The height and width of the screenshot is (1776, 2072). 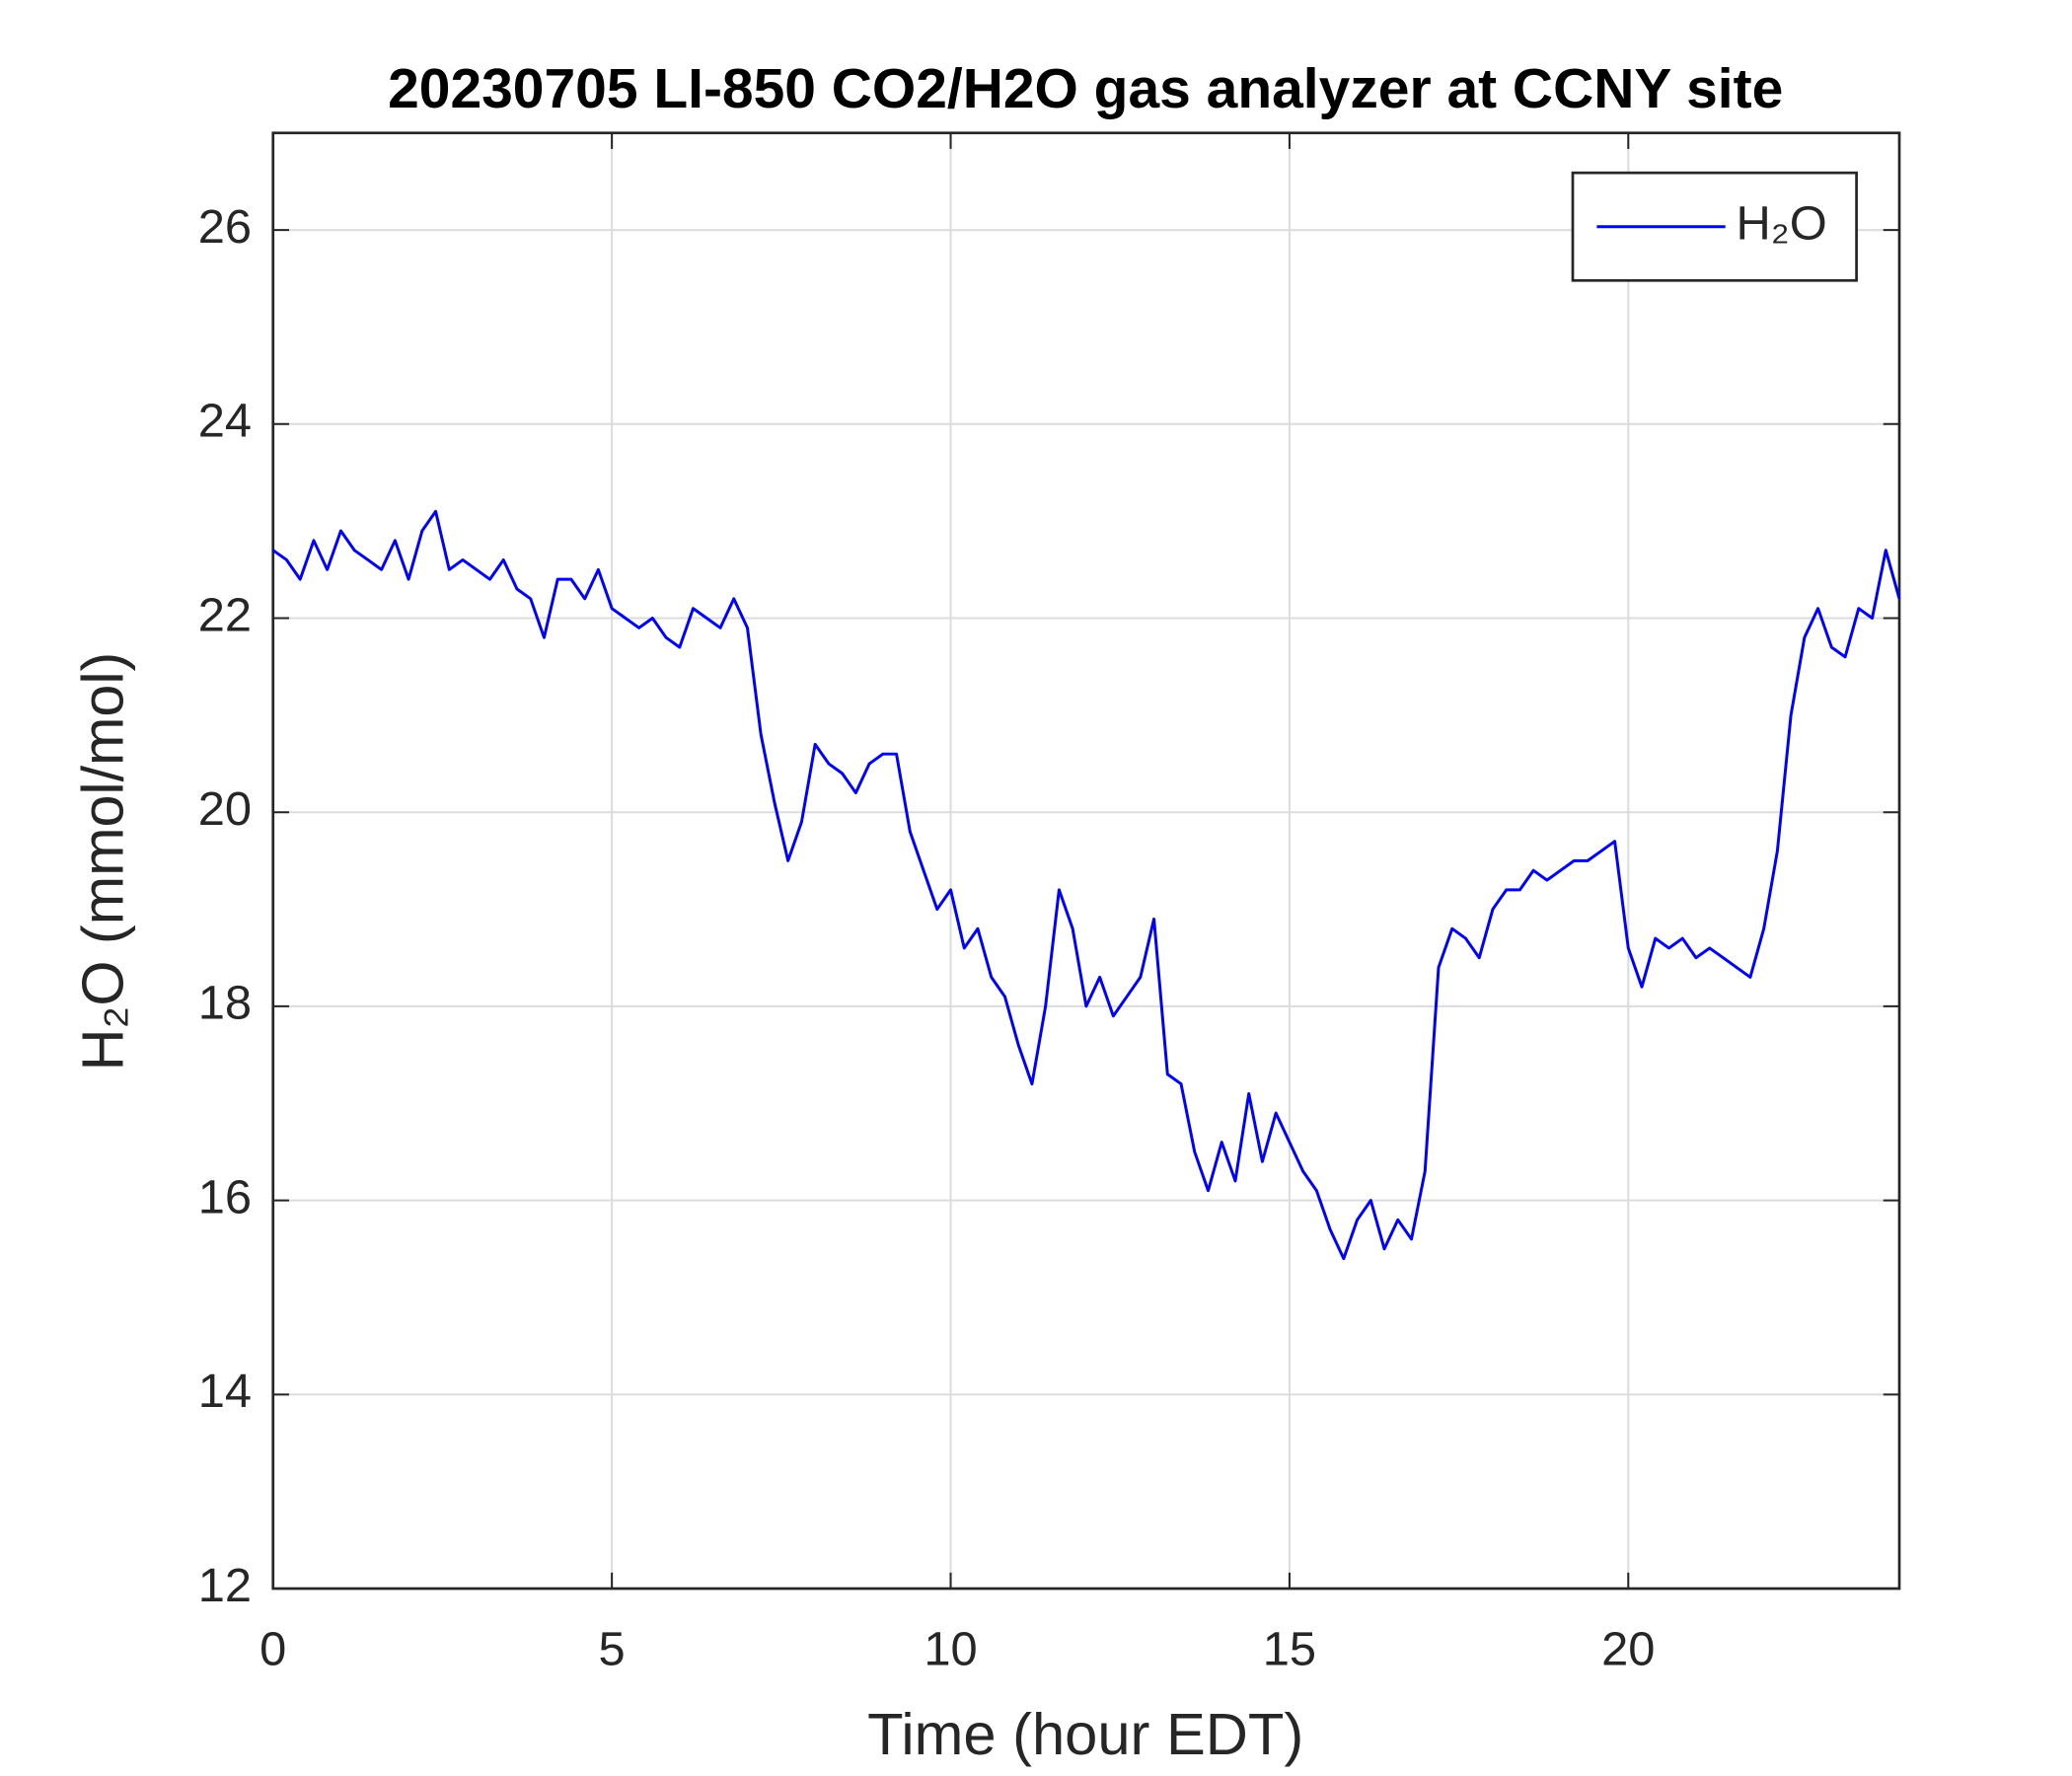 What do you see at coordinates (272, 1650) in the screenshot?
I see `x-tick-label: 0` at bounding box center [272, 1650].